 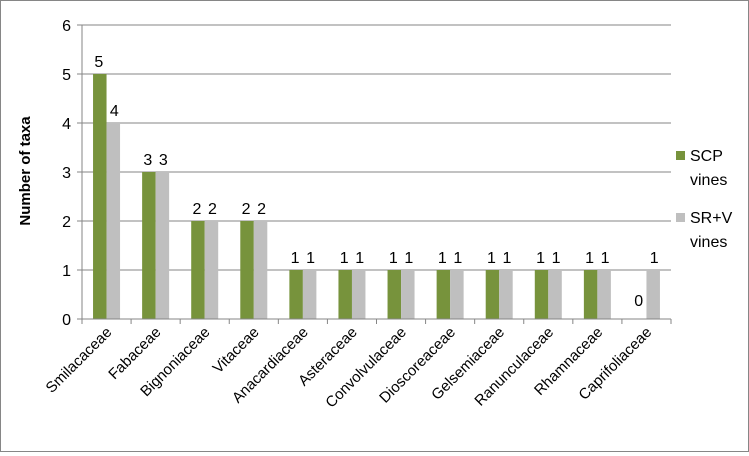 What do you see at coordinates (66, 320) in the screenshot?
I see `y-tick-label: 0` at bounding box center [66, 320].